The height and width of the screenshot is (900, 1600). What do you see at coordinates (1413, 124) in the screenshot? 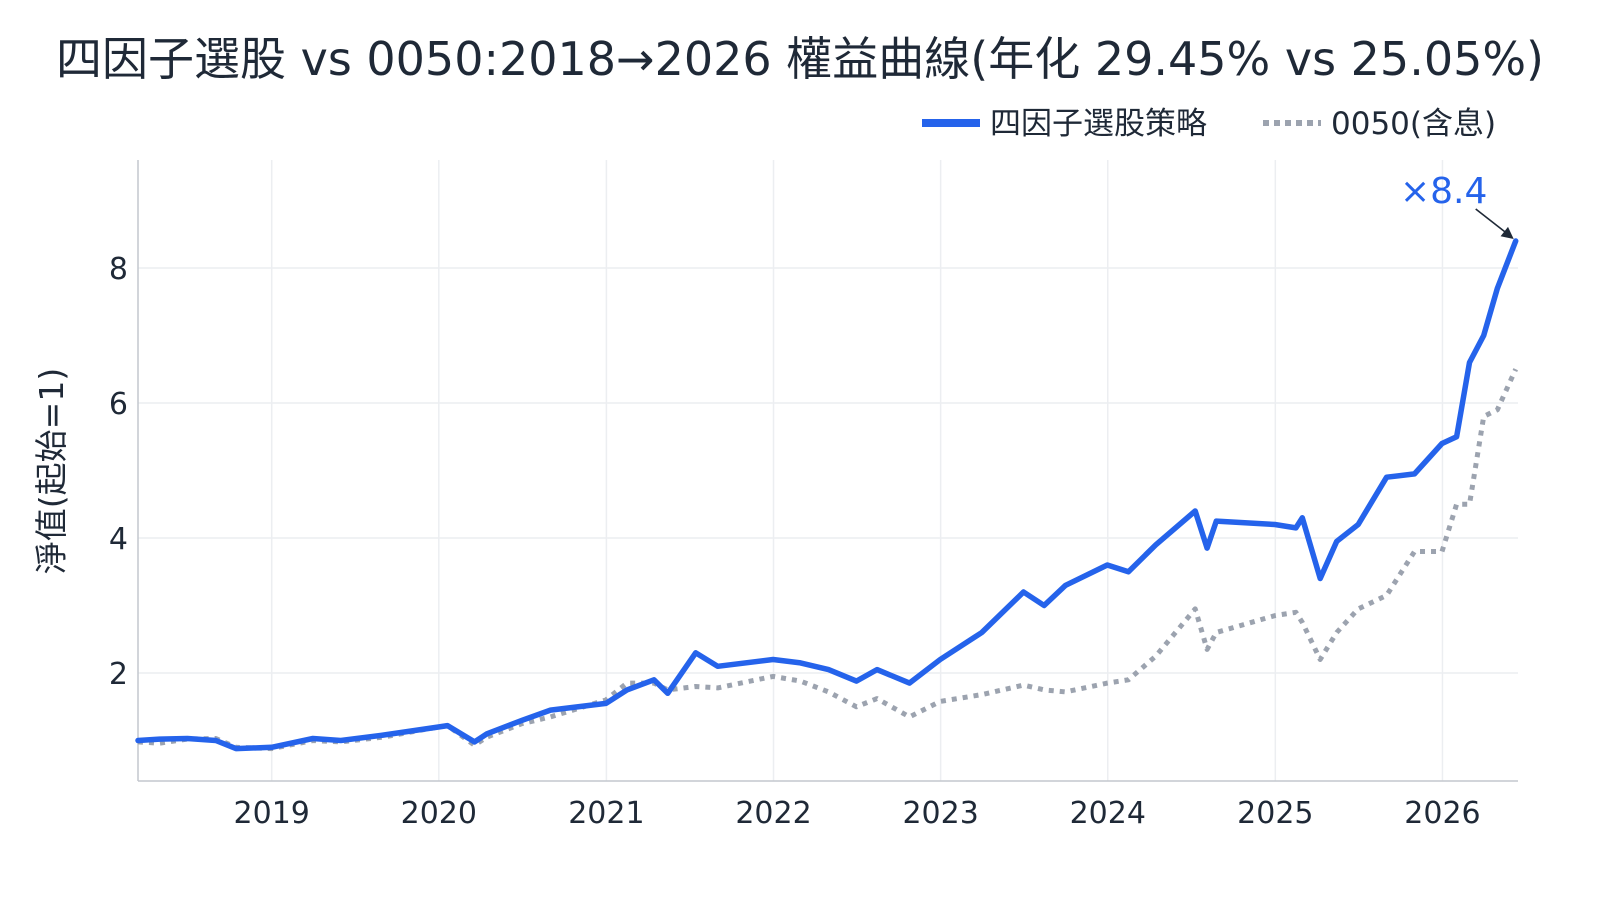
I see `legend-label-benchmark: 0050(含息)` at bounding box center [1413, 124].